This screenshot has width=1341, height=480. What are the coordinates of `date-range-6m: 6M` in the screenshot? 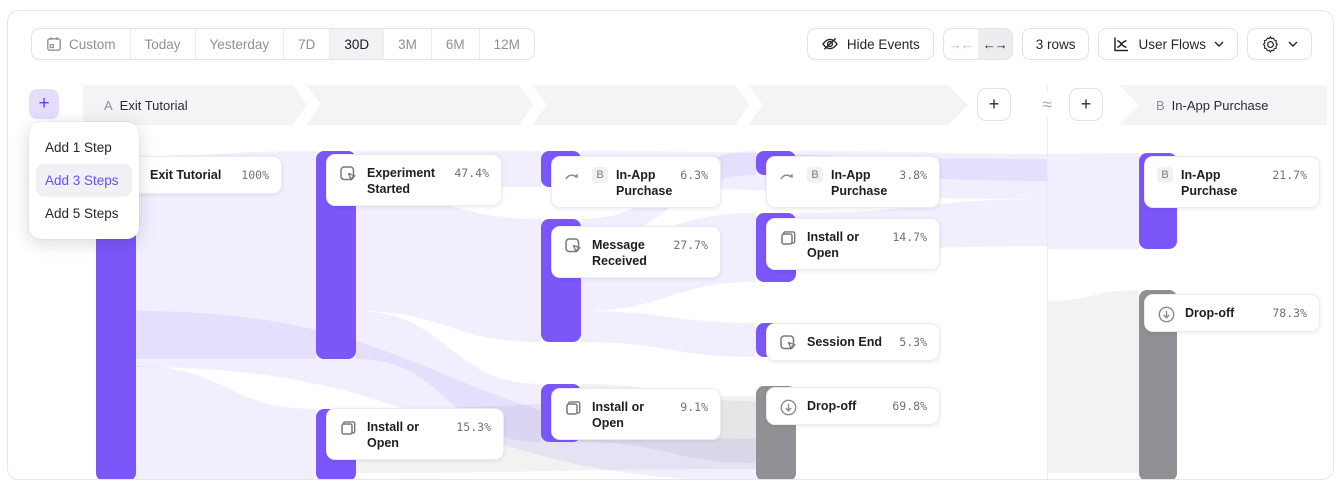 It's located at (456, 44).